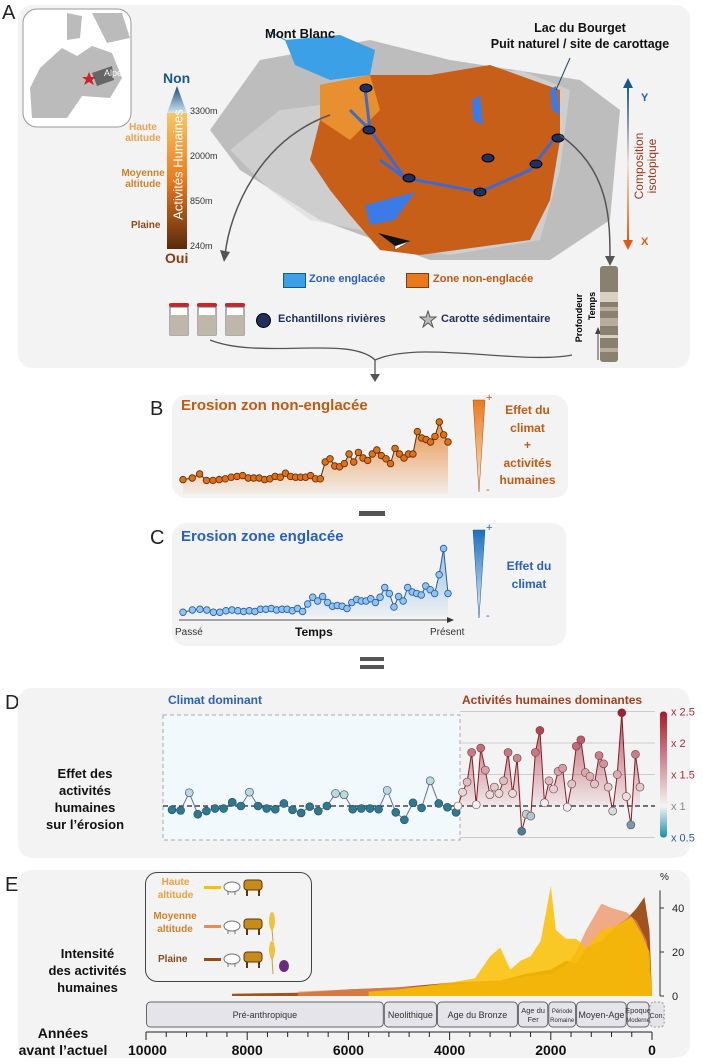  I want to click on altitude-850: 850m, so click(201, 201).